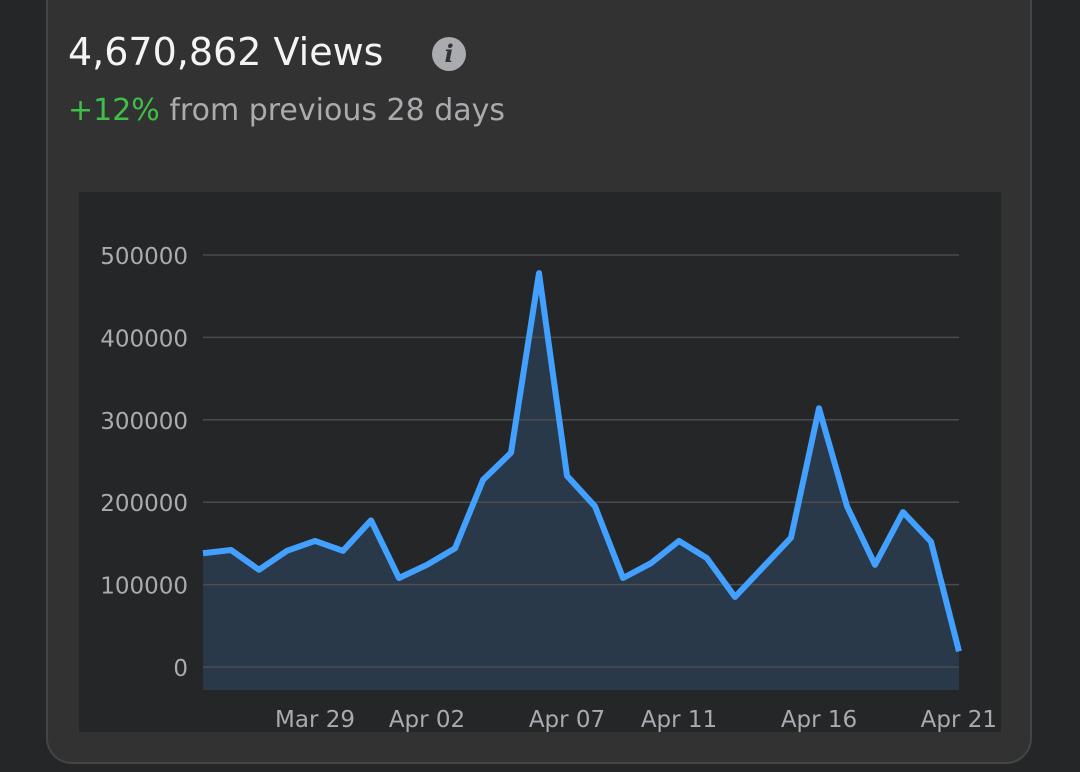 Image resolution: width=1080 pixels, height=772 pixels. I want to click on y-tick-label: 300000, so click(144, 422).